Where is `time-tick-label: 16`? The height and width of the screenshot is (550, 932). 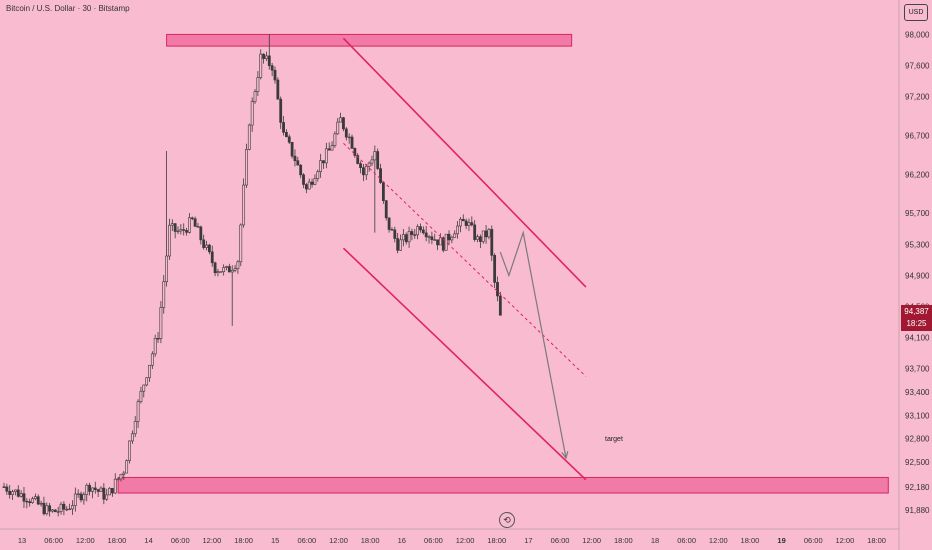
time-tick-label: 16 is located at coordinates (402, 540).